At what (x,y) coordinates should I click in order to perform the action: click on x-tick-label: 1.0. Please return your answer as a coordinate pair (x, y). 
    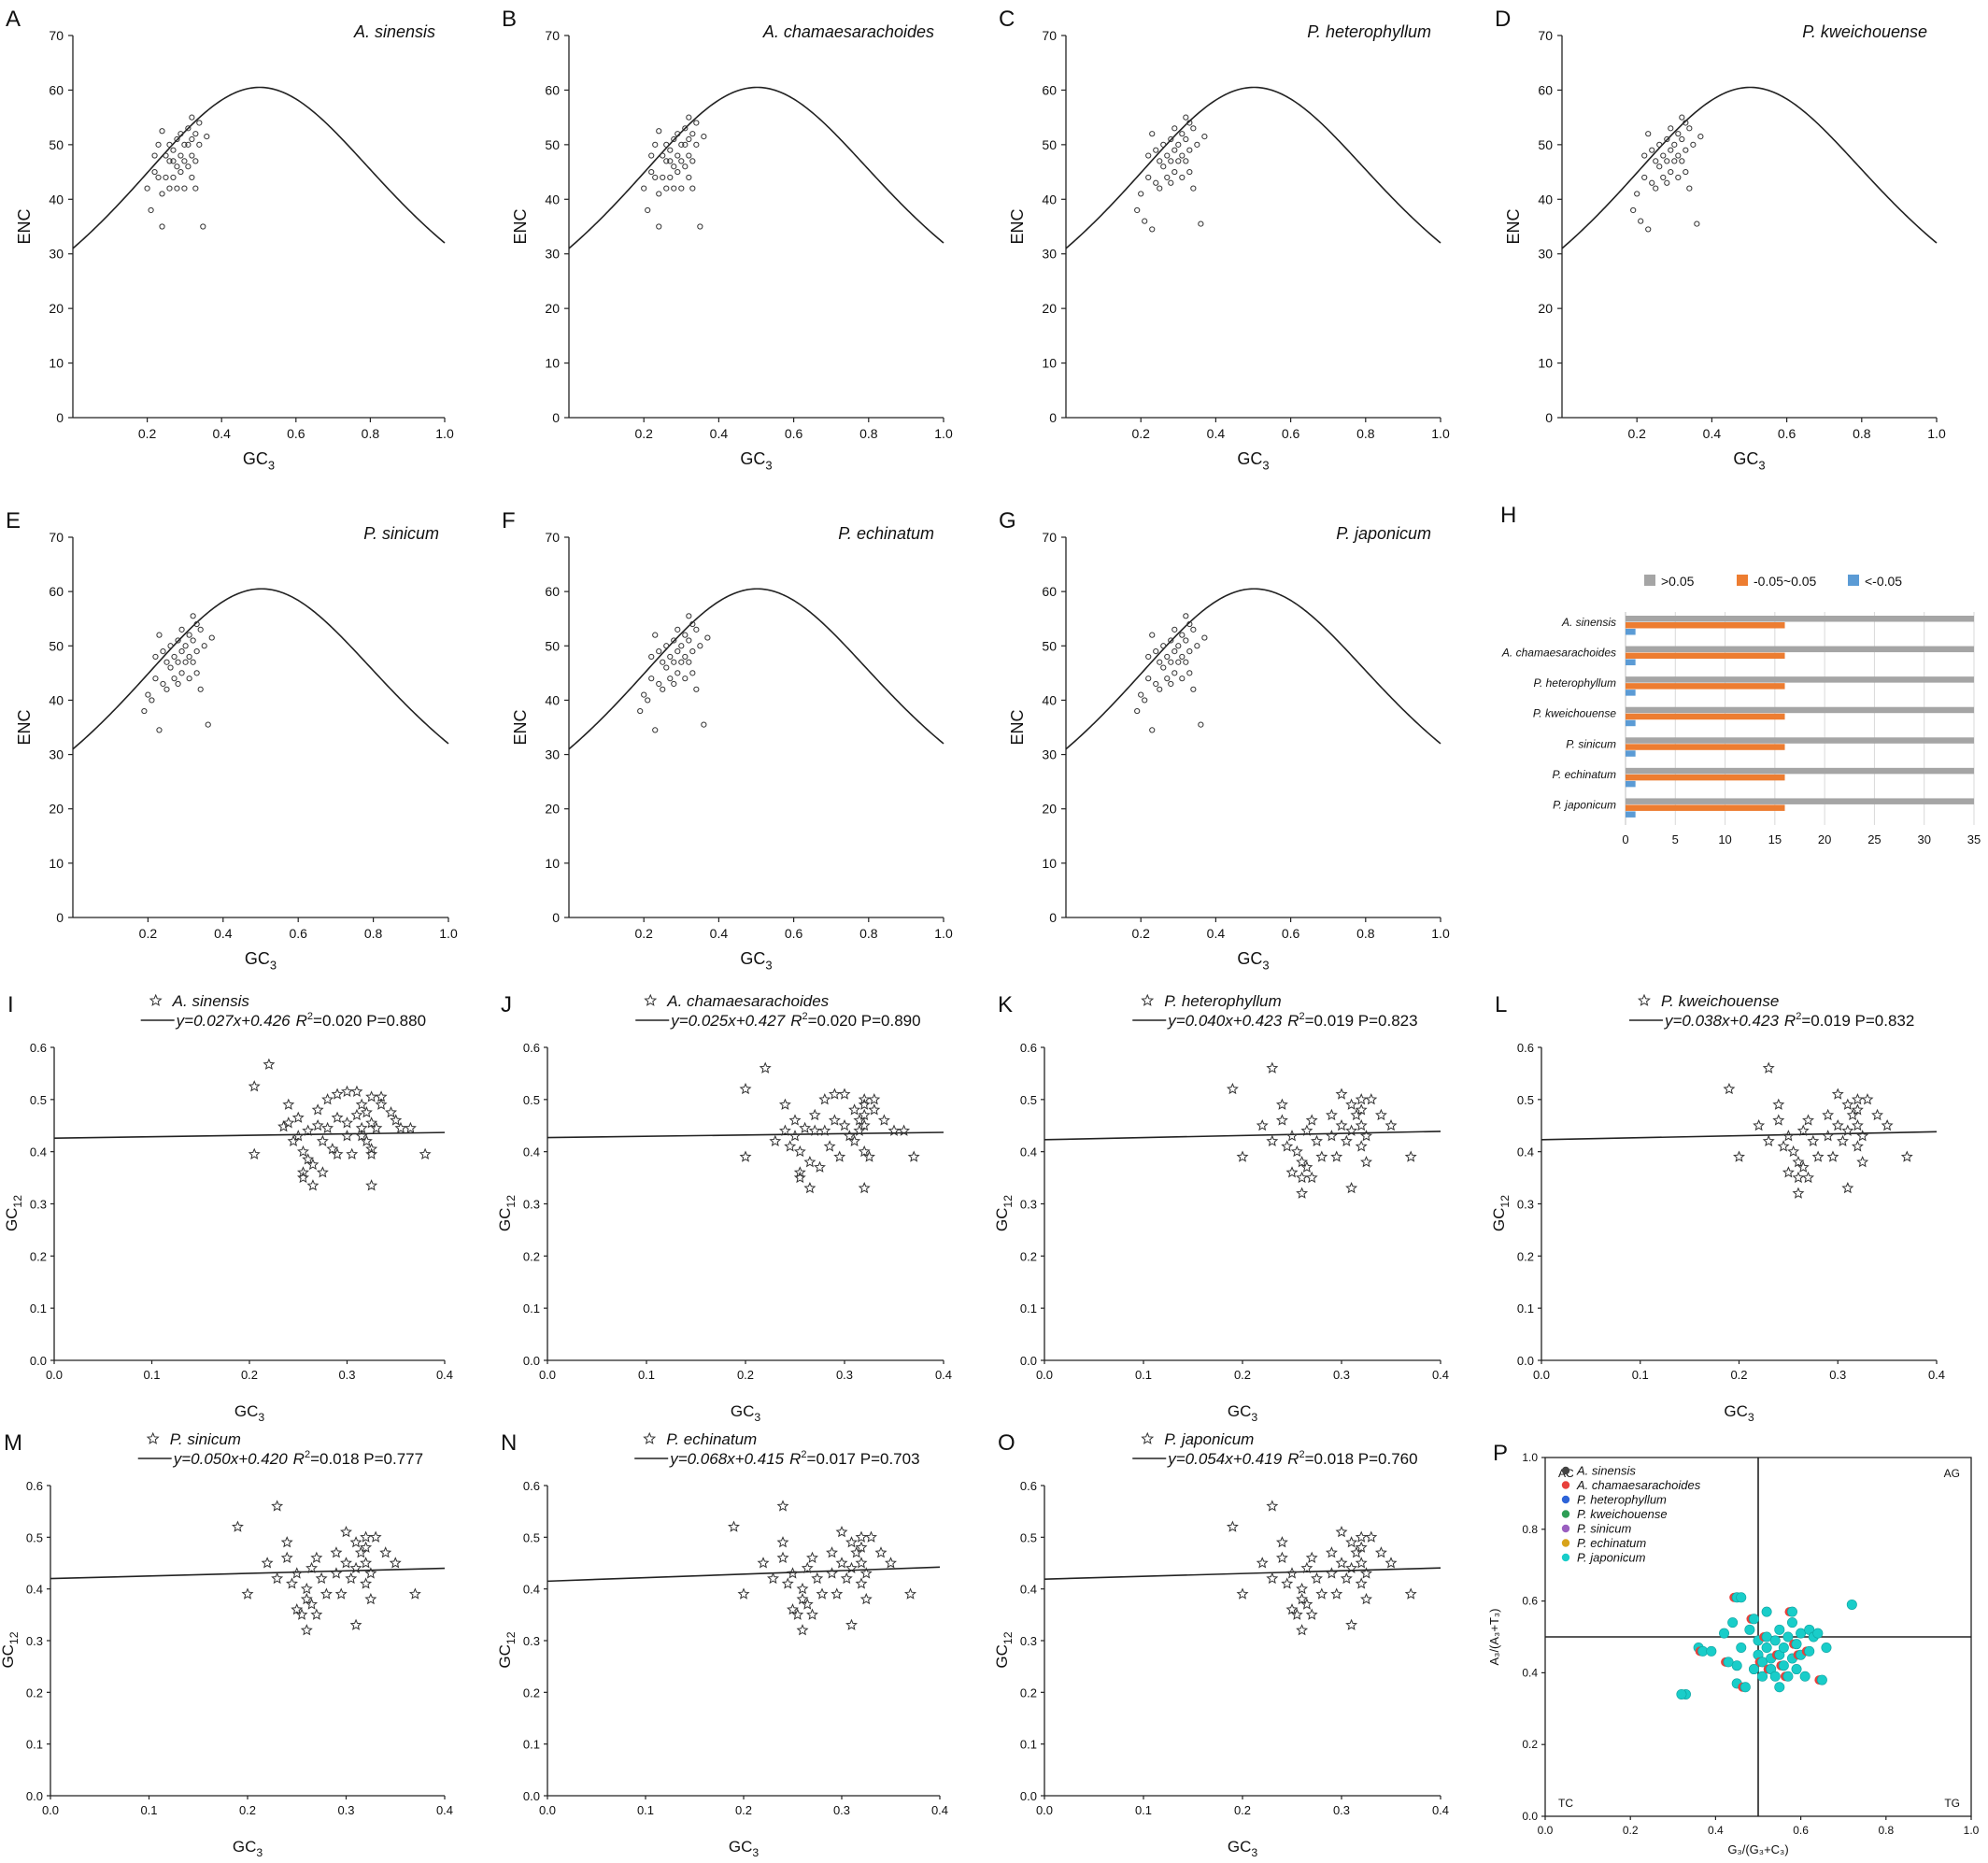
    Looking at the image, I should click on (943, 934).